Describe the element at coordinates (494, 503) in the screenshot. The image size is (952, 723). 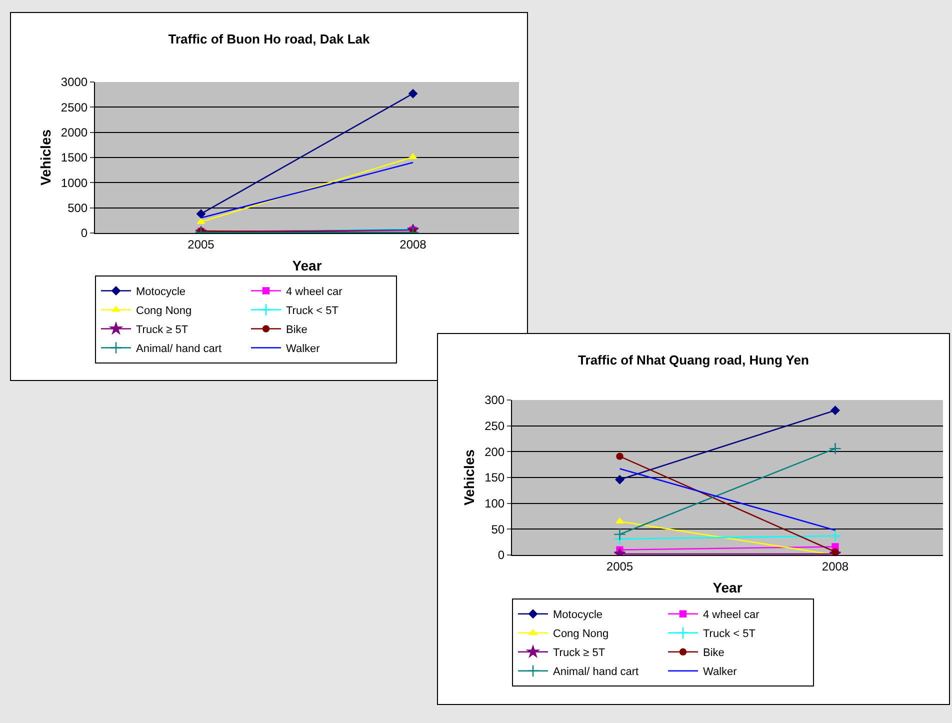
I see `y-tick-label: 100` at that location.